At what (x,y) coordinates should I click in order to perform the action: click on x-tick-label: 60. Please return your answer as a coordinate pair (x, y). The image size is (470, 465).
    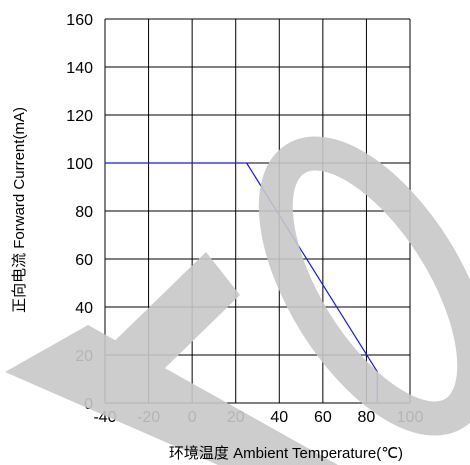
    Looking at the image, I should click on (323, 417).